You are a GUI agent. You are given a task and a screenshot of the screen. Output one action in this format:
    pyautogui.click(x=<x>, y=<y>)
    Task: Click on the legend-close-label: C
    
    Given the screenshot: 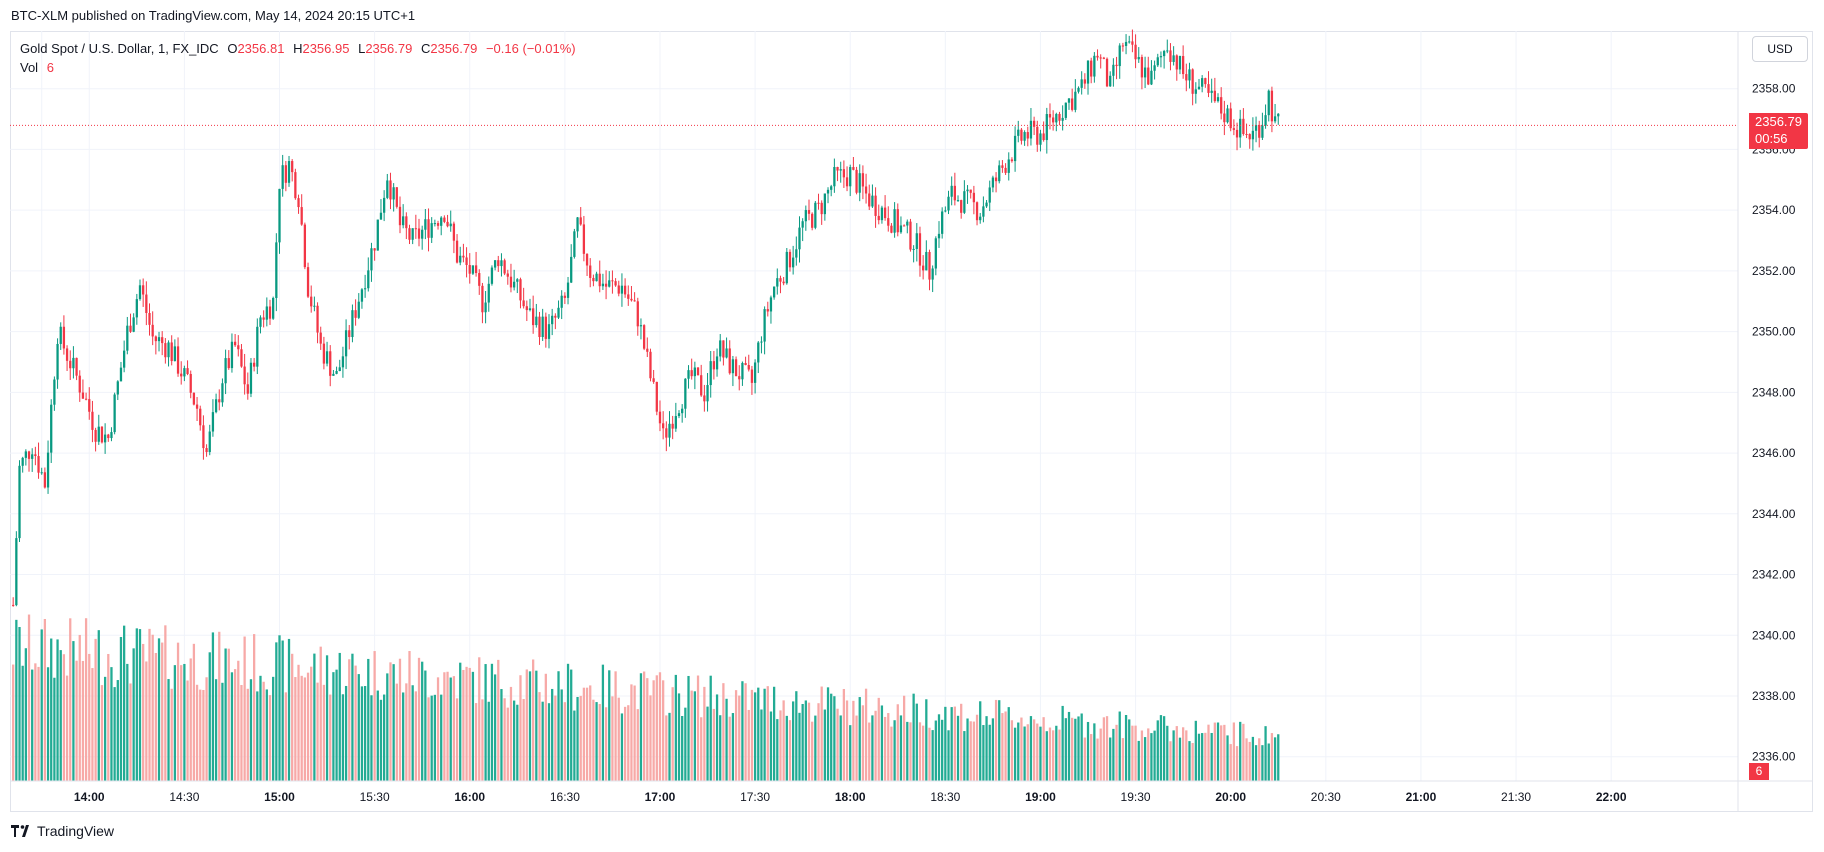 What is the action you would take?
    pyautogui.click(x=425, y=48)
    